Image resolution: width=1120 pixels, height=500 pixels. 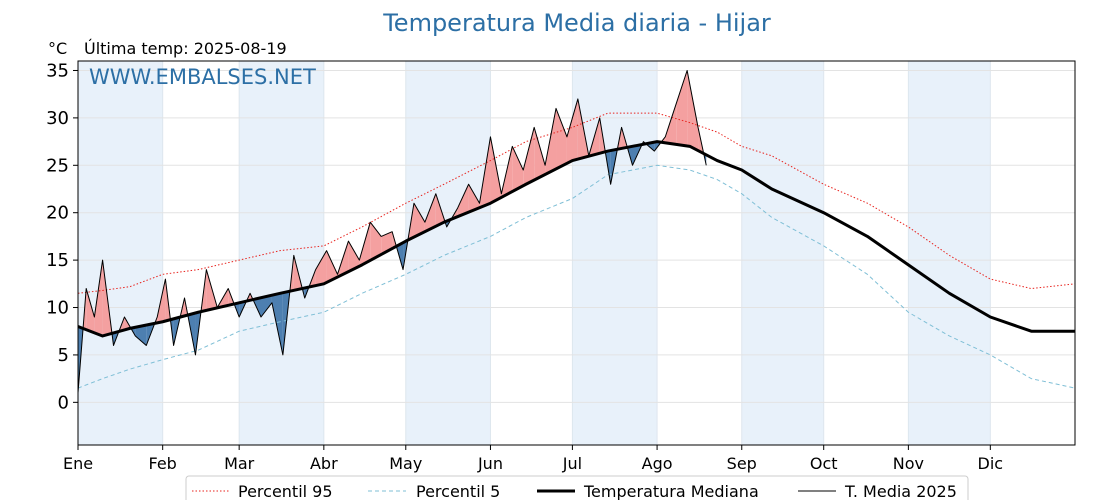 What do you see at coordinates (824, 463) in the screenshot?
I see `x-tick-label: Oct` at bounding box center [824, 463].